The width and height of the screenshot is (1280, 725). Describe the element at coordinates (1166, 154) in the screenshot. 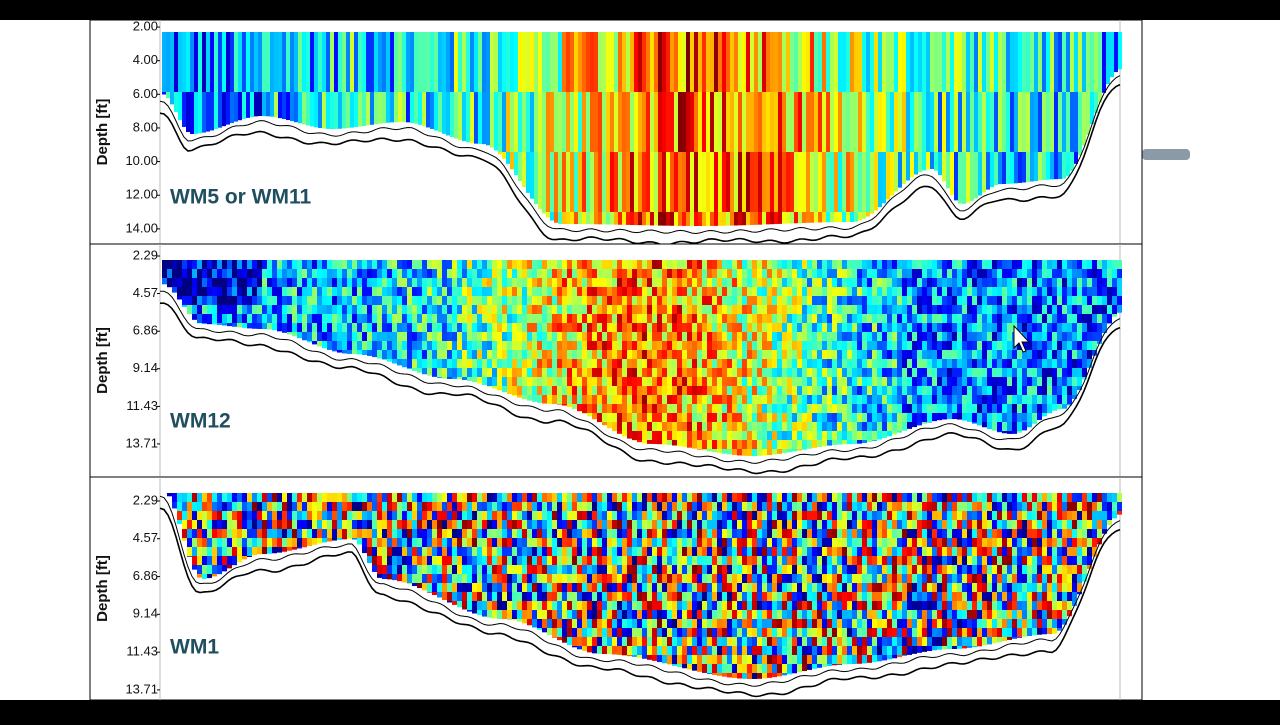

I see `side-handle` at that location.